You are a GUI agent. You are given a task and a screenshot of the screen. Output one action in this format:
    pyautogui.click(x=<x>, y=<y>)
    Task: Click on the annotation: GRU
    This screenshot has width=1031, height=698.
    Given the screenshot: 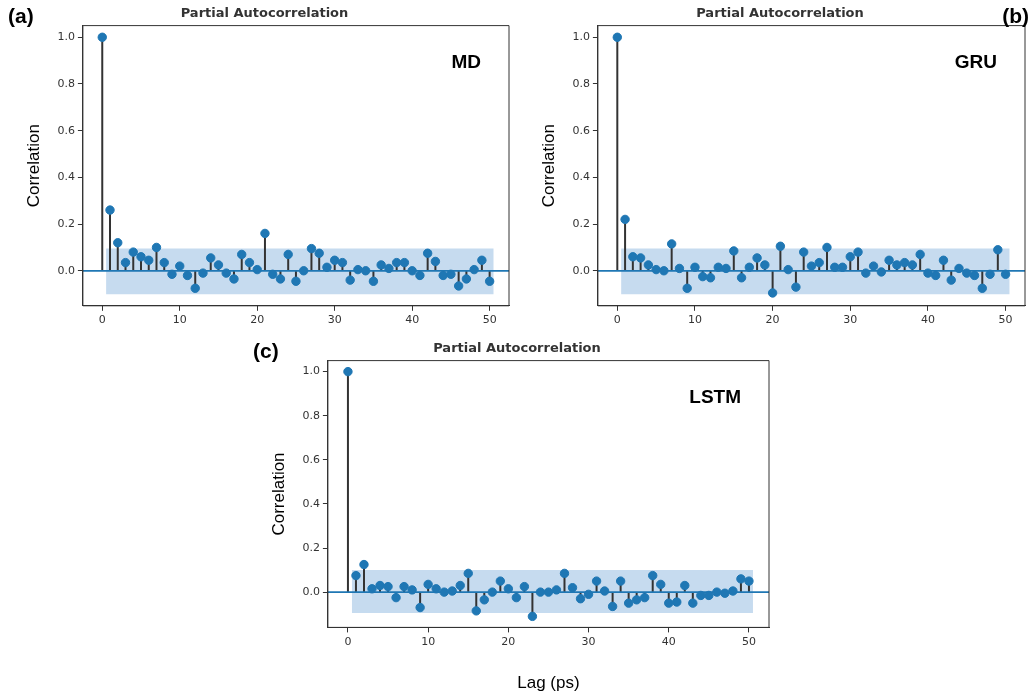 What is the action you would take?
    pyautogui.click(x=975, y=62)
    